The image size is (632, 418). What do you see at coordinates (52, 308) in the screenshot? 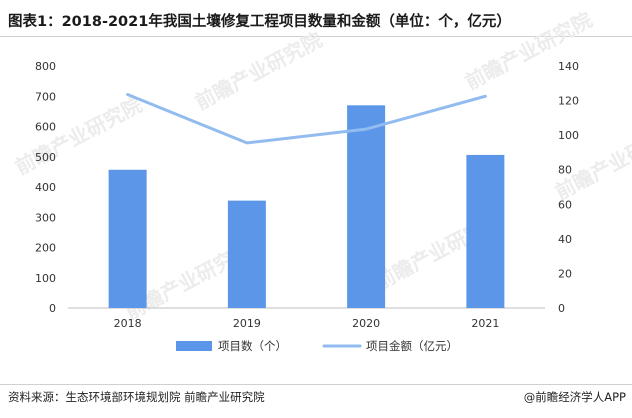
I see `y-left-tick-label: 0` at bounding box center [52, 308].